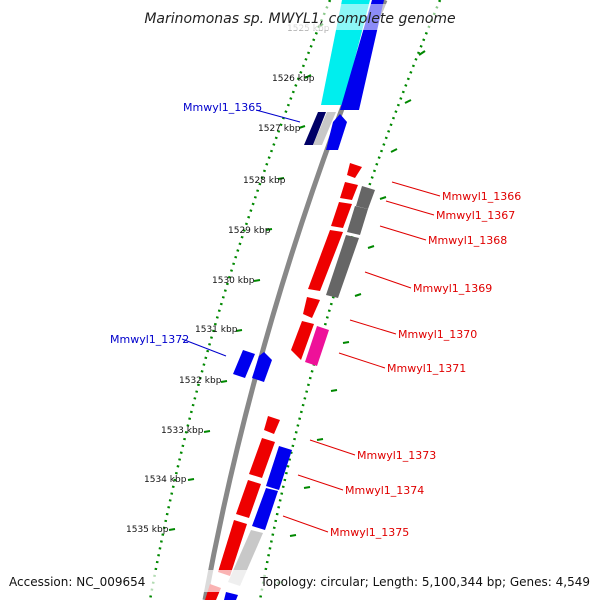 This screenshot has height=600, width=600. What do you see at coordinates (293, 79) in the screenshot?
I see `tick-label: 1526 kbp` at bounding box center [293, 79].